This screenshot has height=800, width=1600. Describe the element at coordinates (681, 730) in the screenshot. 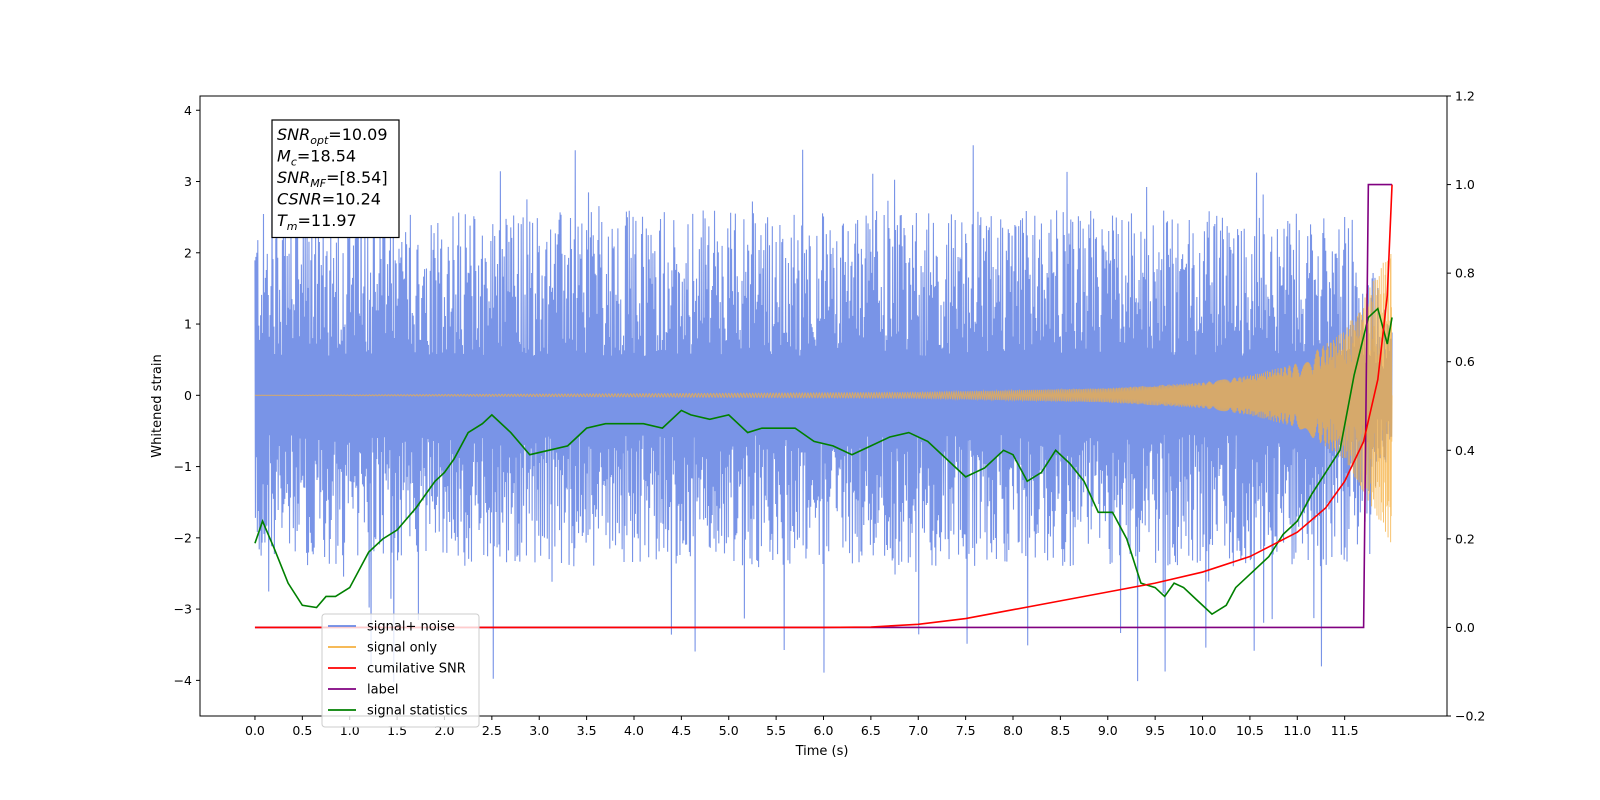

I see `x-tick-label: 4.5` at that location.